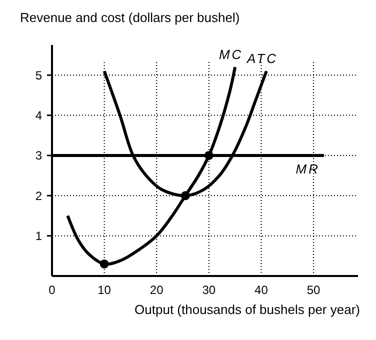 The width and height of the screenshot is (376, 340). What do you see at coordinates (105, 290) in the screenshot?
I see `x-tick-label: 10` at bounding box center [105, 290].